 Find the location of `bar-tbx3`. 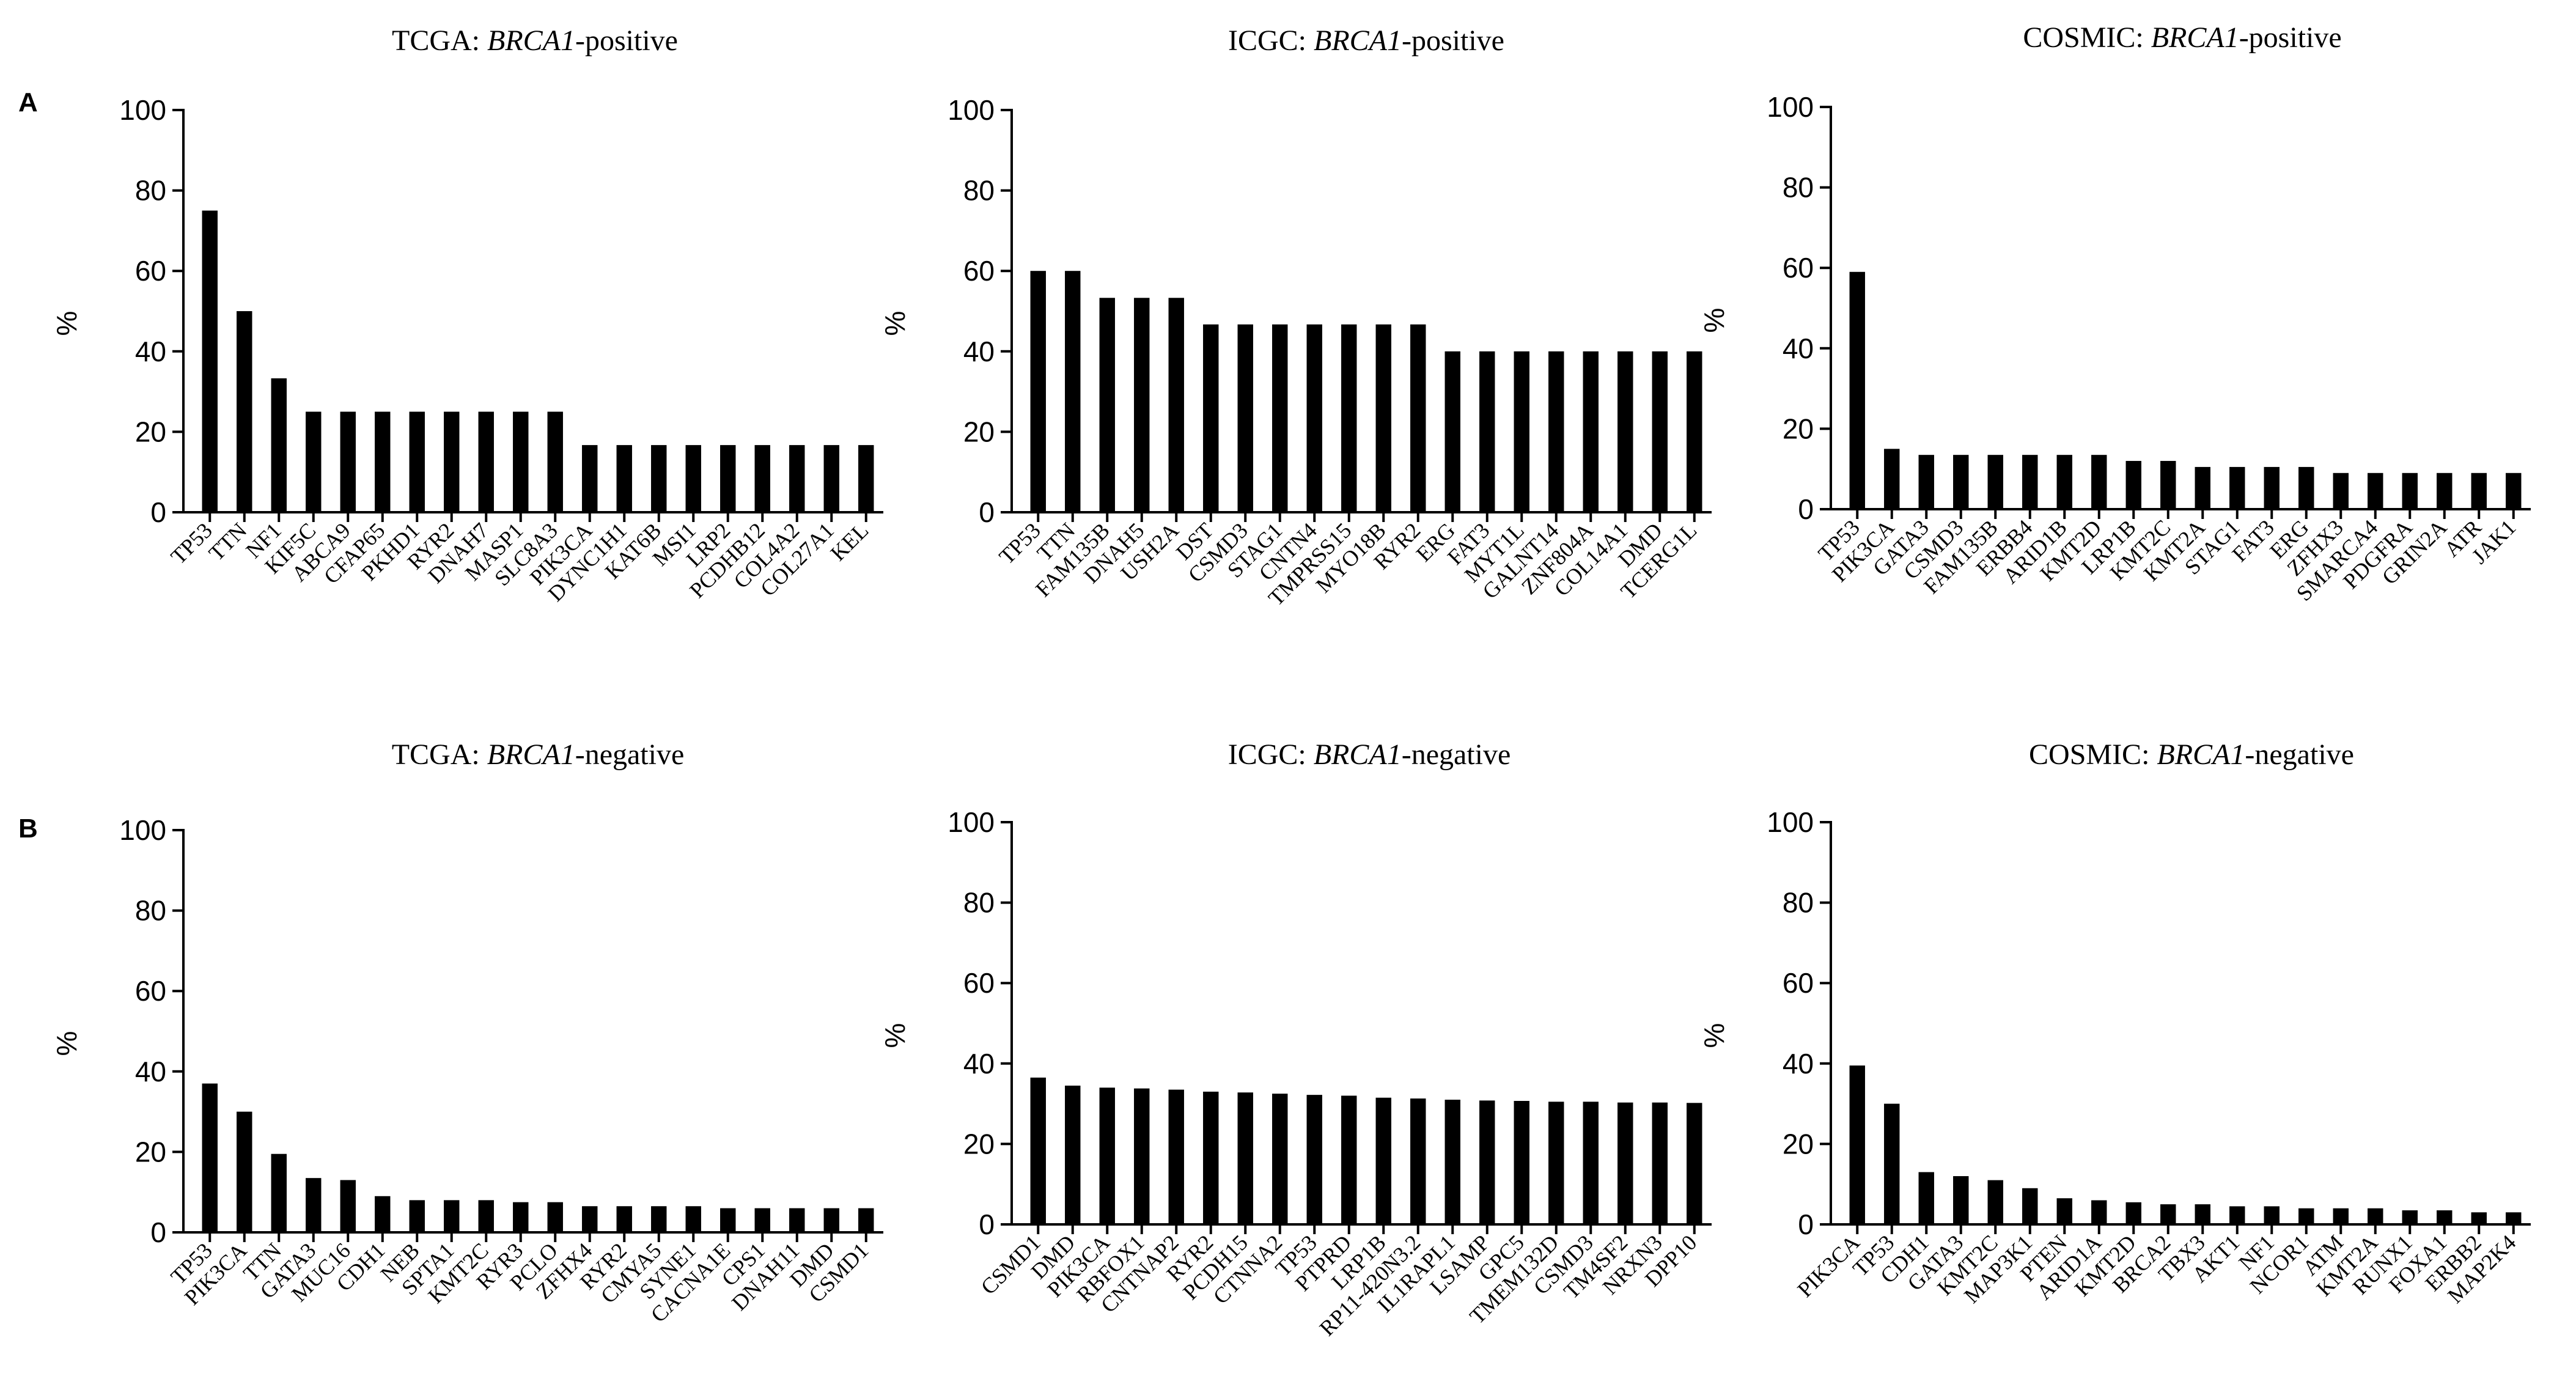

bar-tbx3 is located at coordinates (2202, 1214).